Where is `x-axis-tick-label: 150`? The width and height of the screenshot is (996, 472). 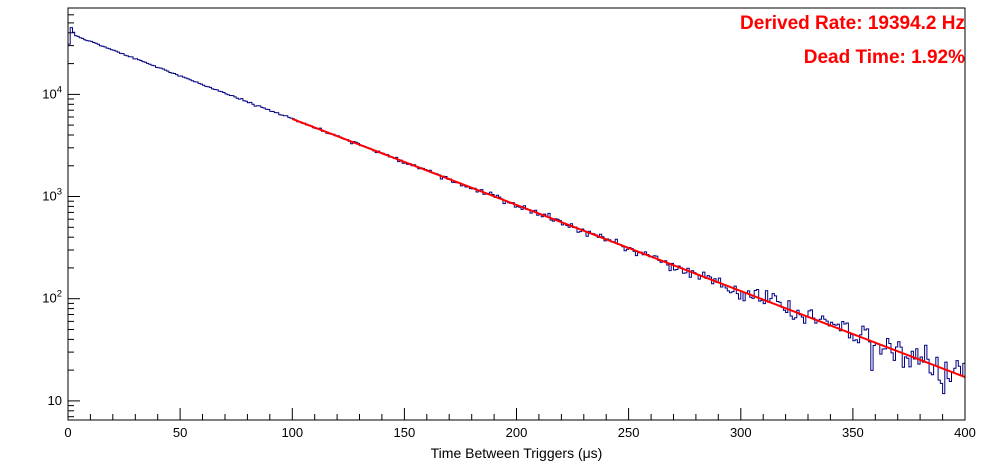 x-axis-tick-label: 150 is located at coordinates (405, 432).